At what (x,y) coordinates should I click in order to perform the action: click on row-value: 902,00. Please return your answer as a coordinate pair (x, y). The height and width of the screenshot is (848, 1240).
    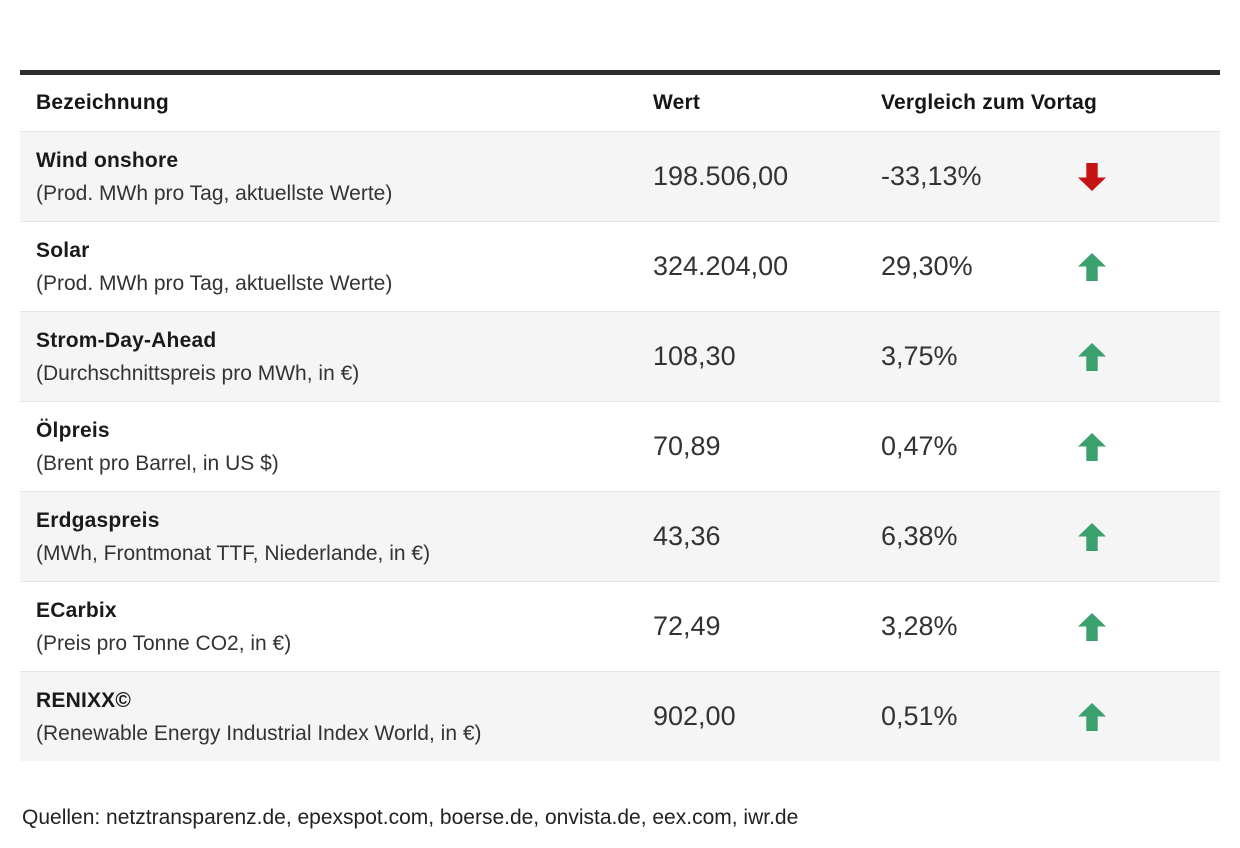
    Looking at the image, I should click on (694, 716).